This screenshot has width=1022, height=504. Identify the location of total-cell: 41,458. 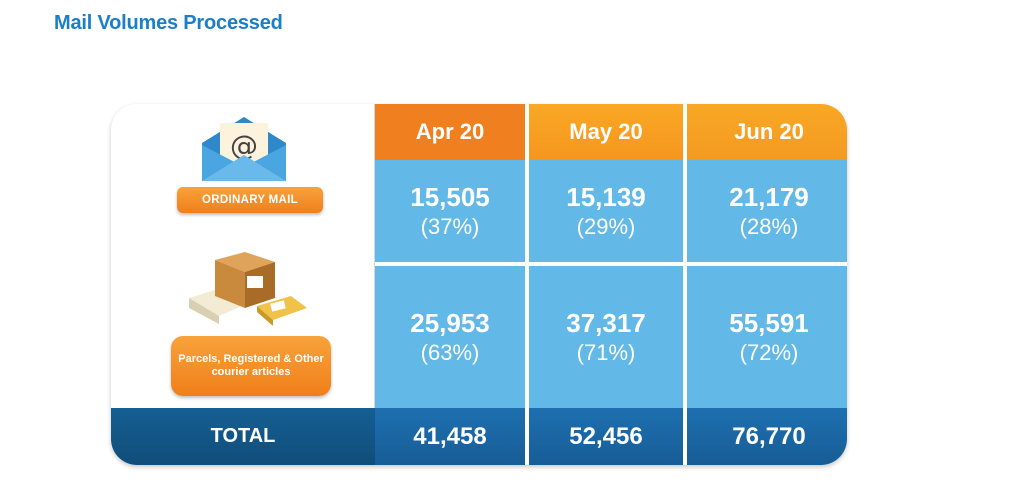
(450, 436).